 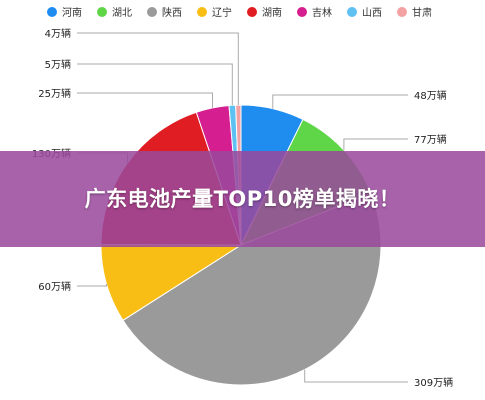 What do you see at coordinates (54, 286) in the screenshot?
I see `slice-value-label-3: 60万辆` at bounding box center [54, 286].